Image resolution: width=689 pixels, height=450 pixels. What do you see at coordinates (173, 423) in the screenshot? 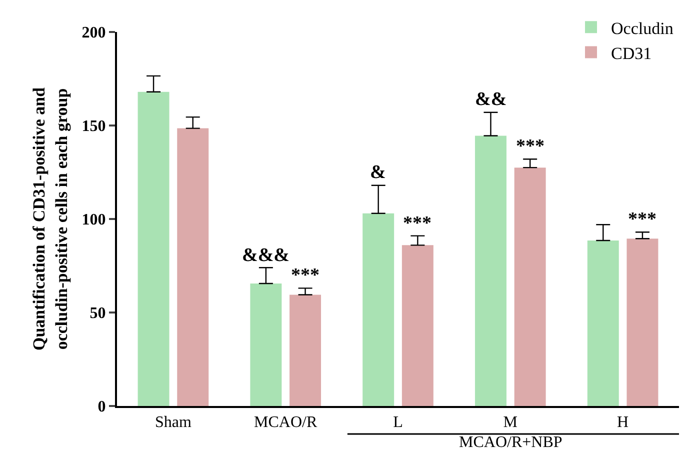
I see `x-tick-label: Sham` at bounding box center [173, 423].